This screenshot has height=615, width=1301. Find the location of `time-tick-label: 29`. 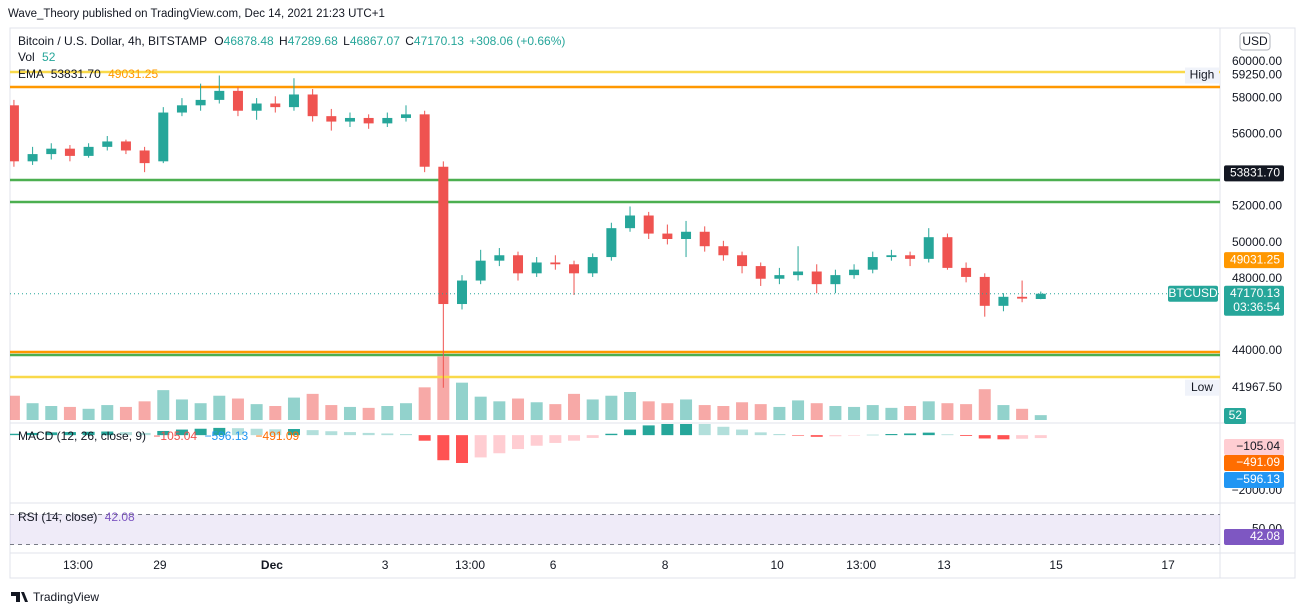

time-tick-label: 29 is located at coordinates (160, 565).